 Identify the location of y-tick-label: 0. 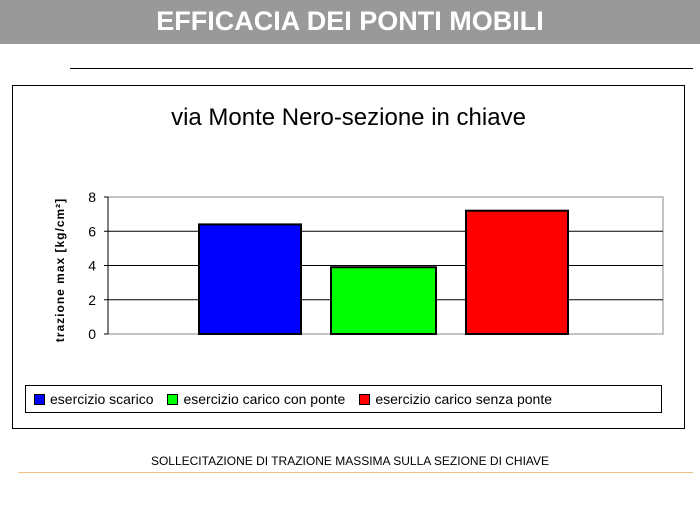
(92, 334).